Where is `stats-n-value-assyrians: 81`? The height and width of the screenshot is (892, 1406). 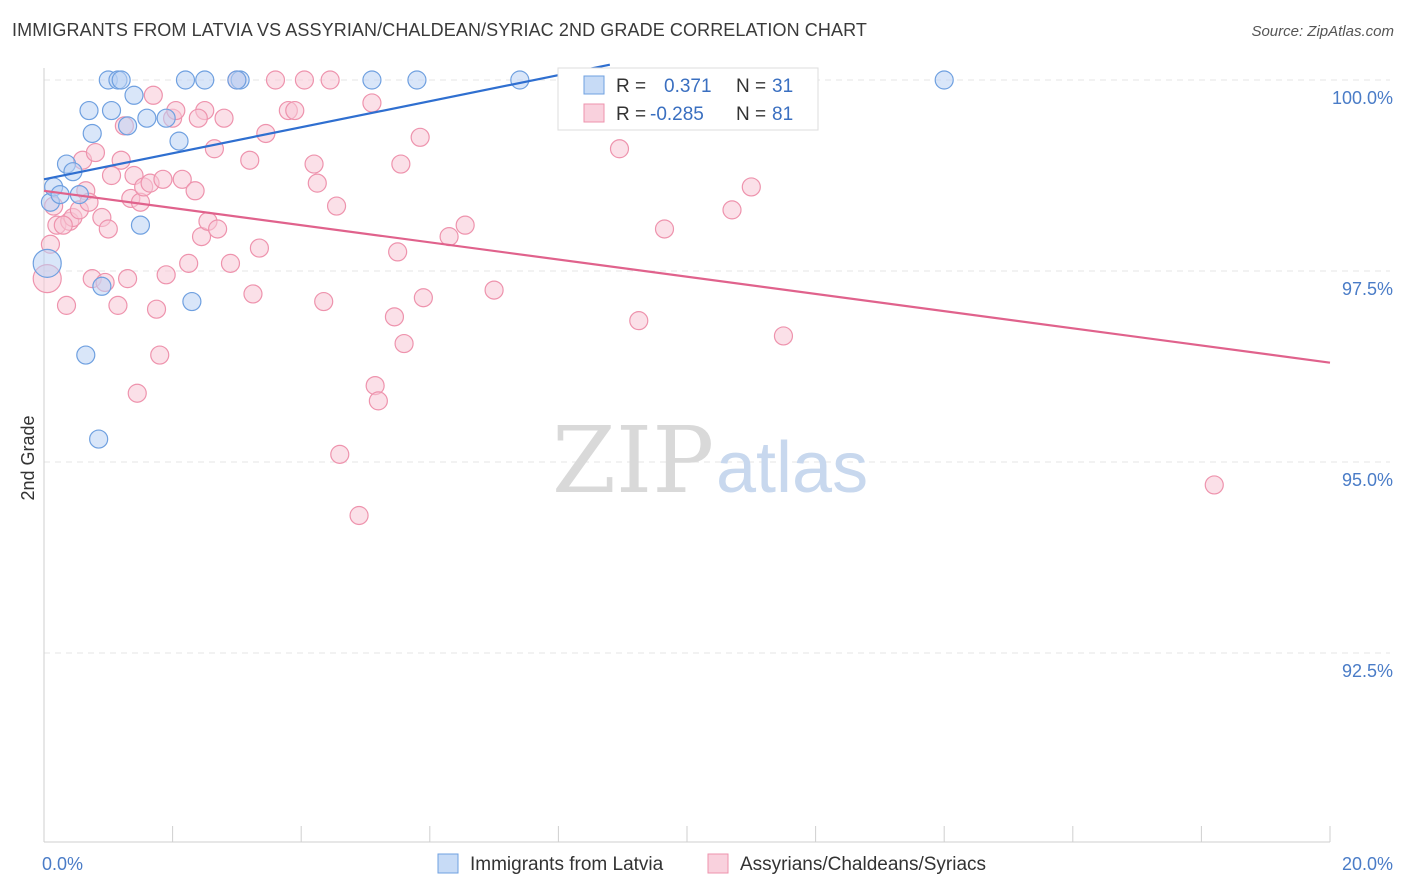
stats-n-value-assyrians: 81 is located at coordinates (782, 114).